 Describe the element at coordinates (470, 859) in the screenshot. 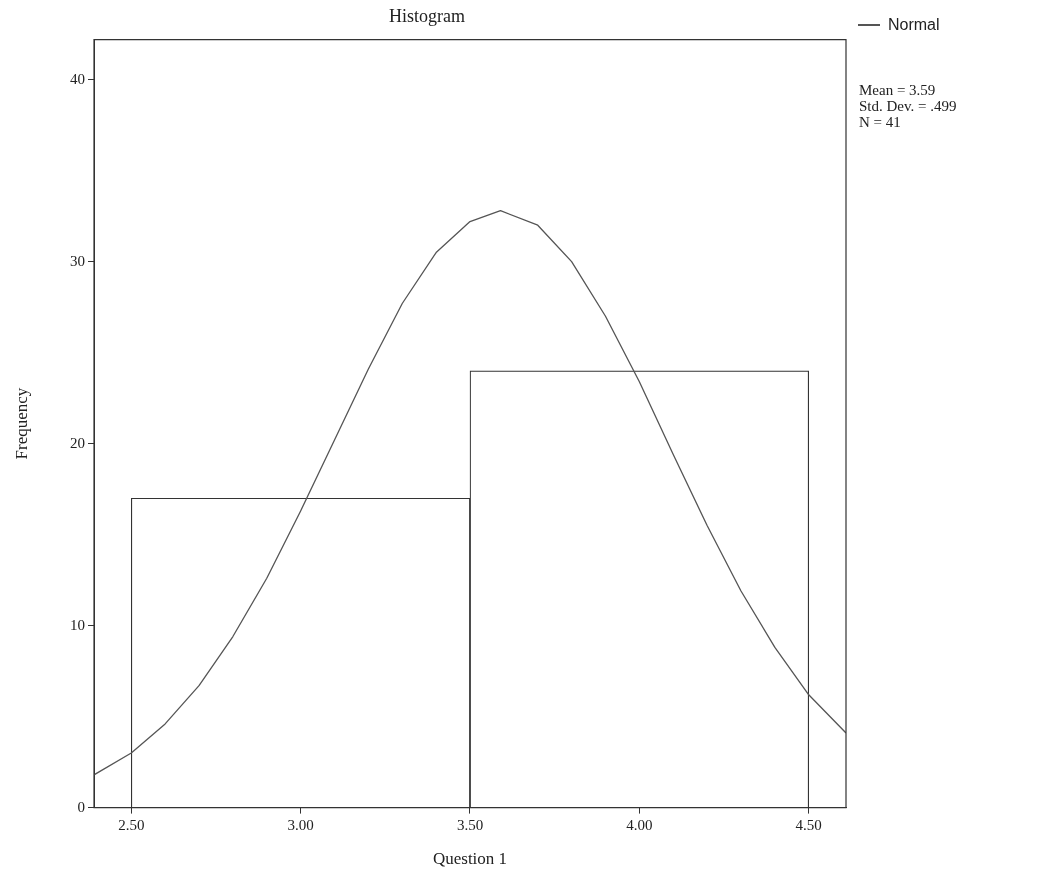

I see `x-axis-title: Question 1` at that location.